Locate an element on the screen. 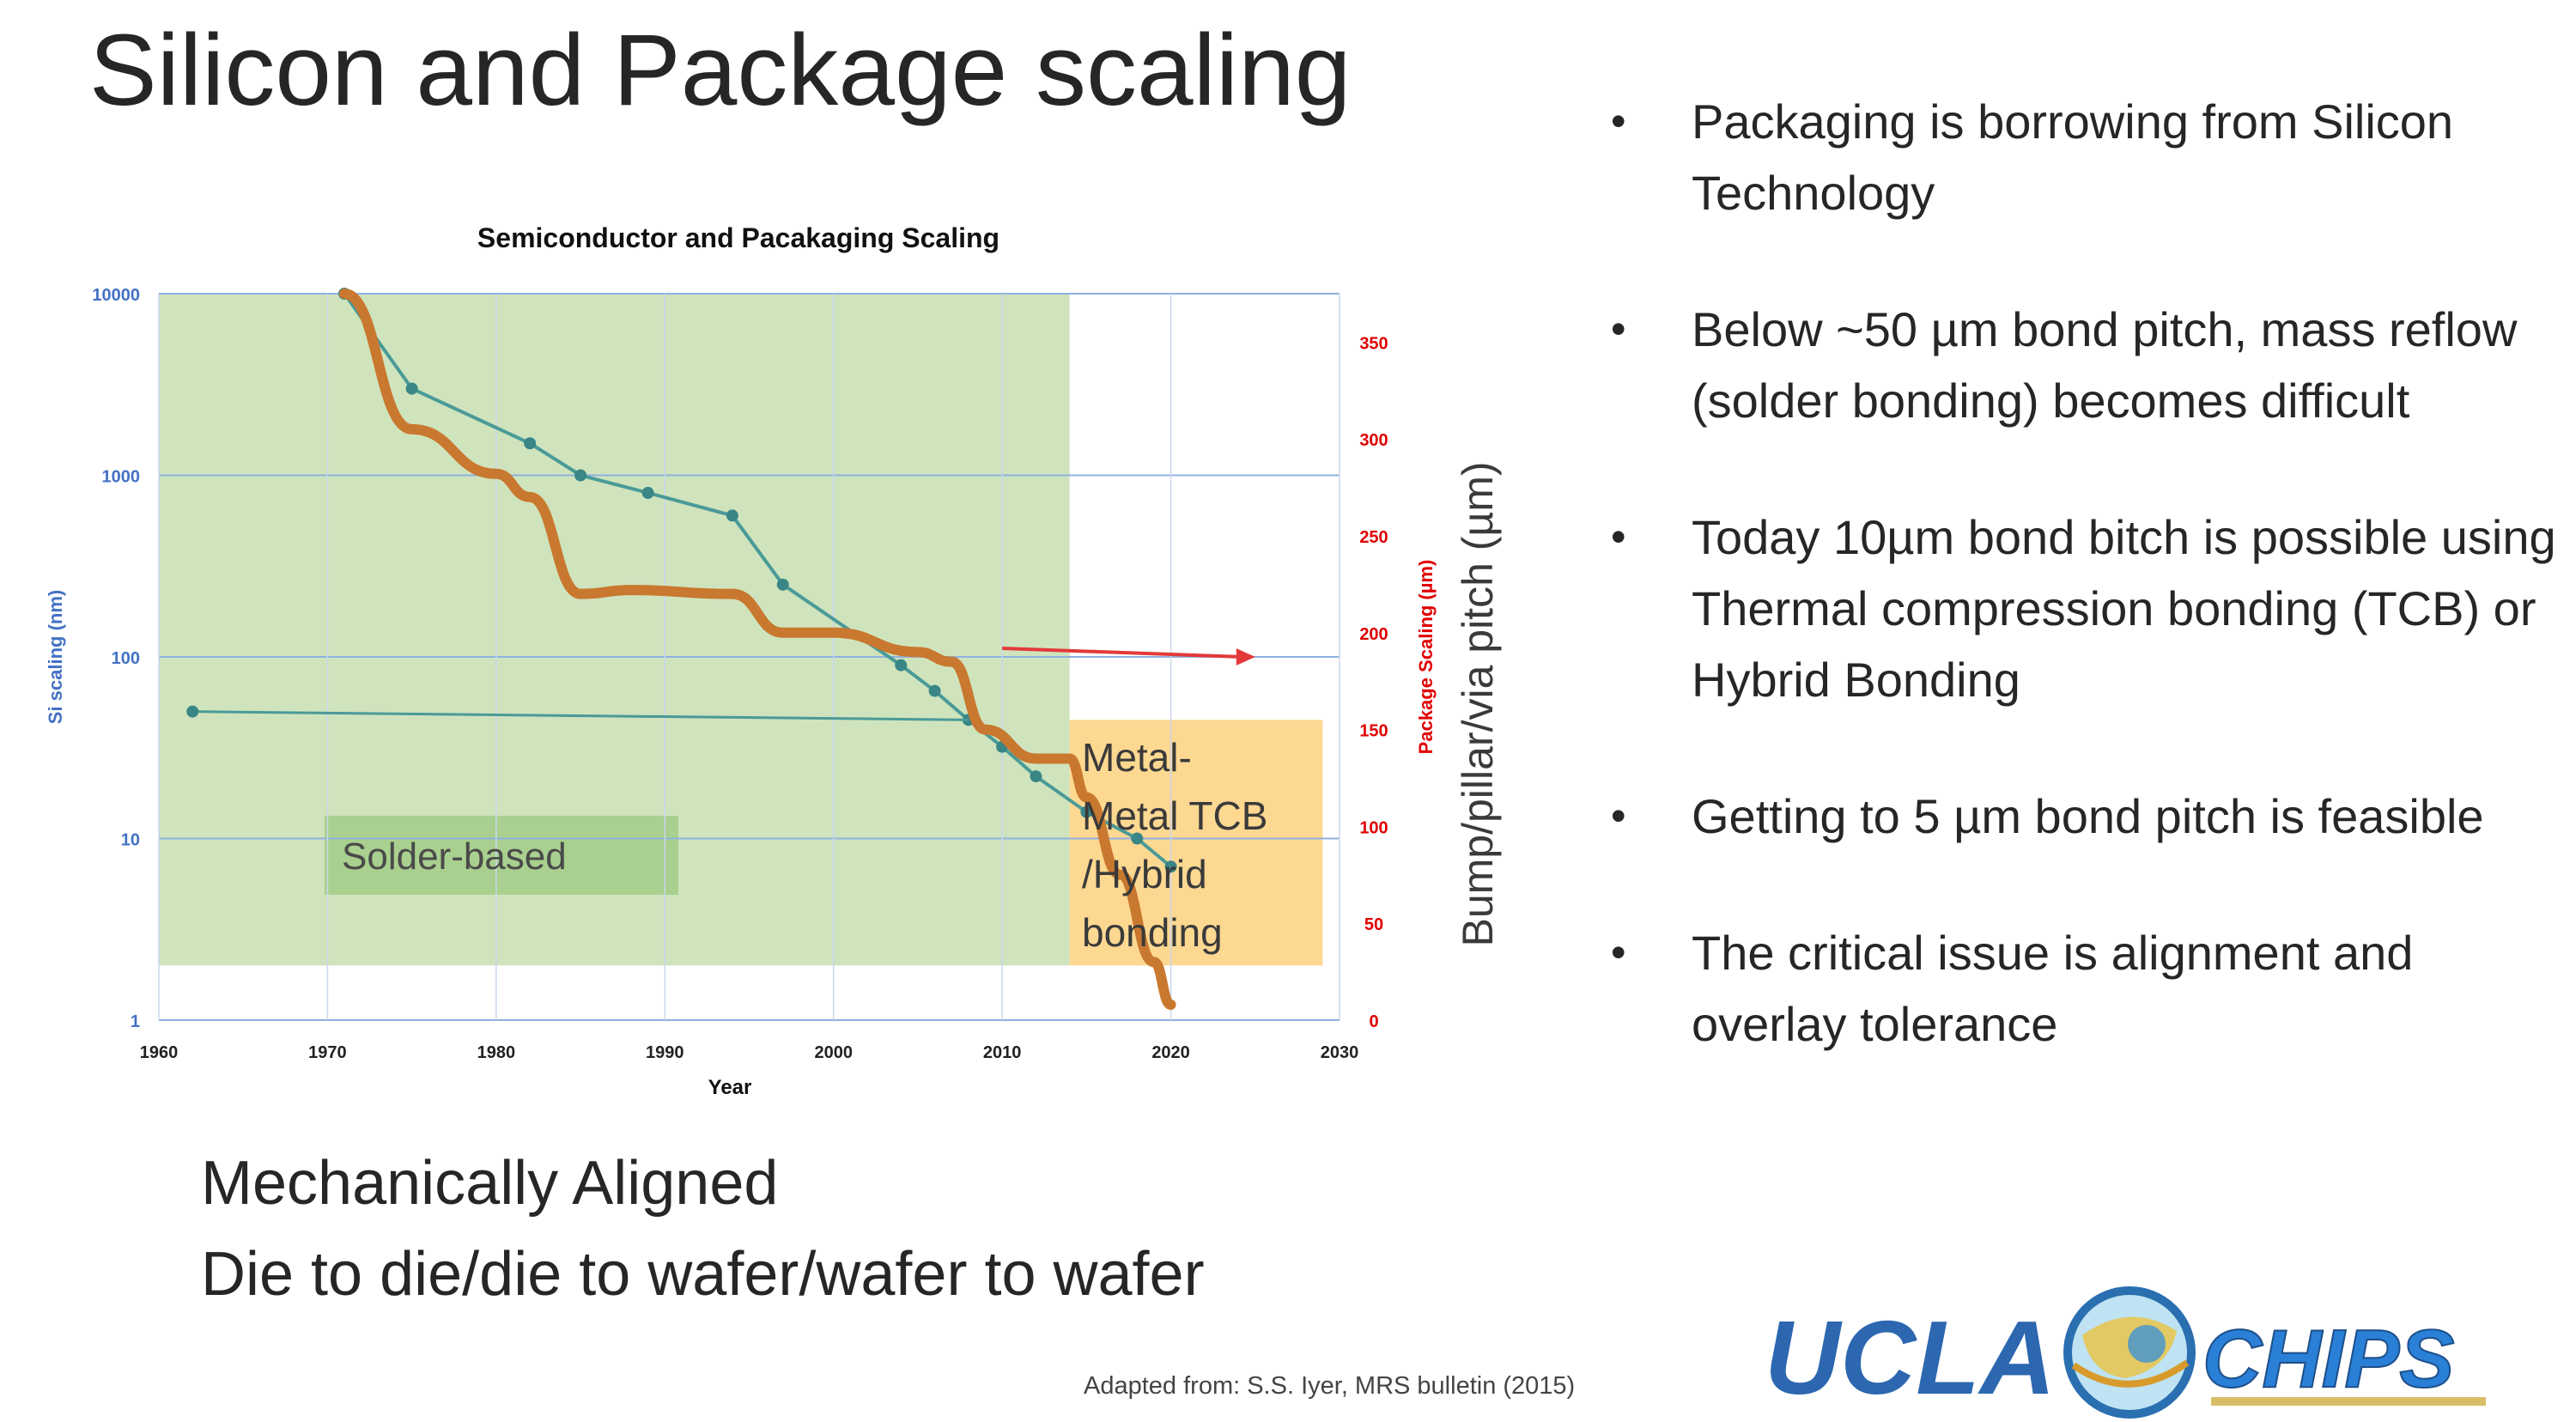  reference-point is located at coordinates (192, 711).